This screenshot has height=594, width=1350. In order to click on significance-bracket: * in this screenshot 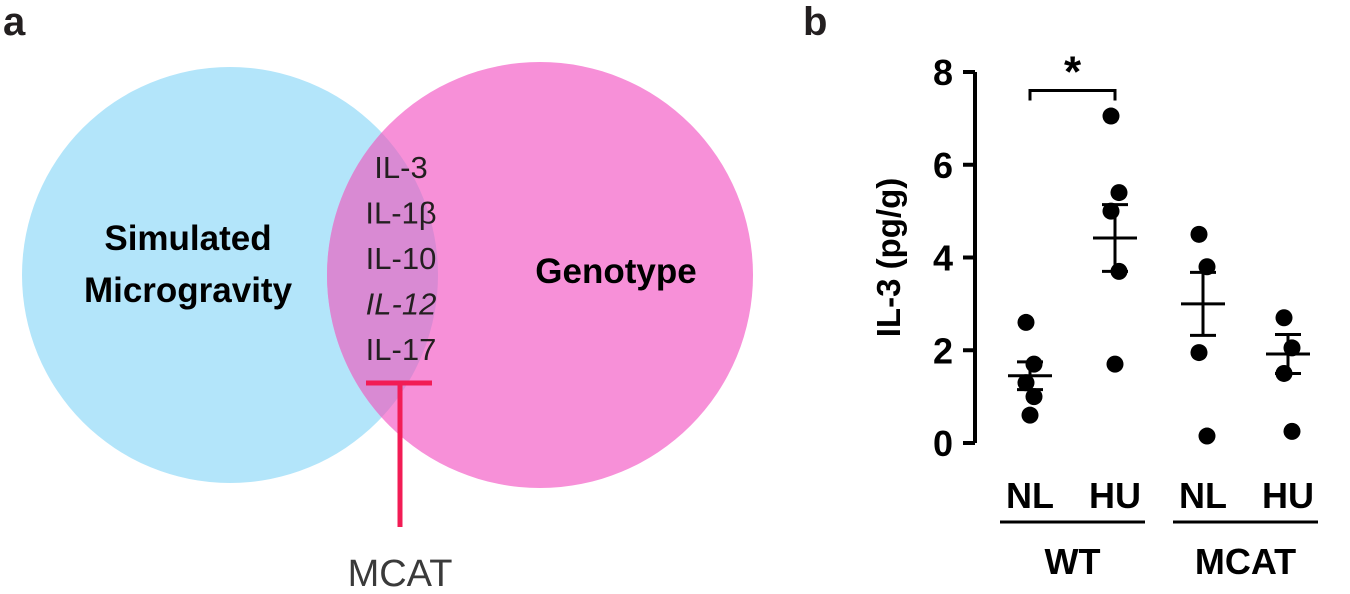, I will do `click(1072, 74)`.